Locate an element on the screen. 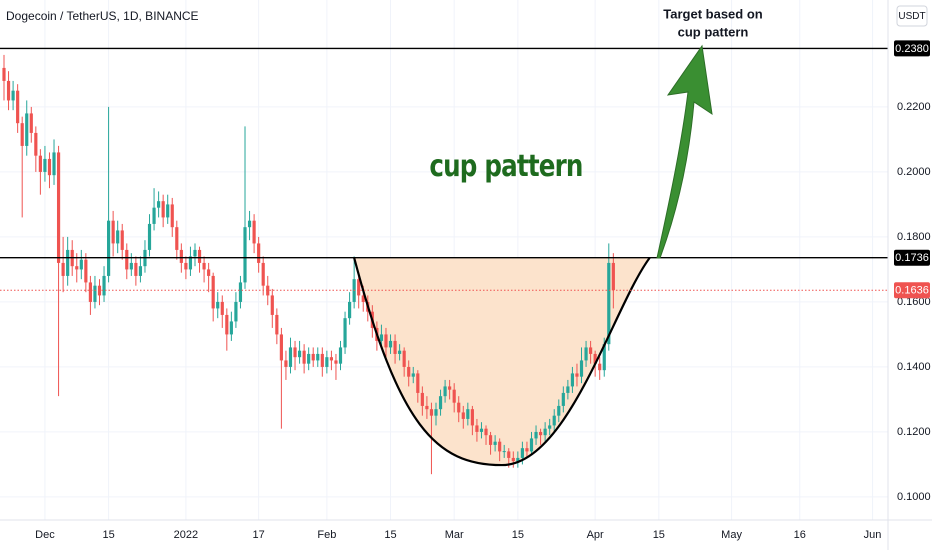 The width and height of the screenshot is (932, 550). x-tick-label: 16 is located at coordinates (800, 535).